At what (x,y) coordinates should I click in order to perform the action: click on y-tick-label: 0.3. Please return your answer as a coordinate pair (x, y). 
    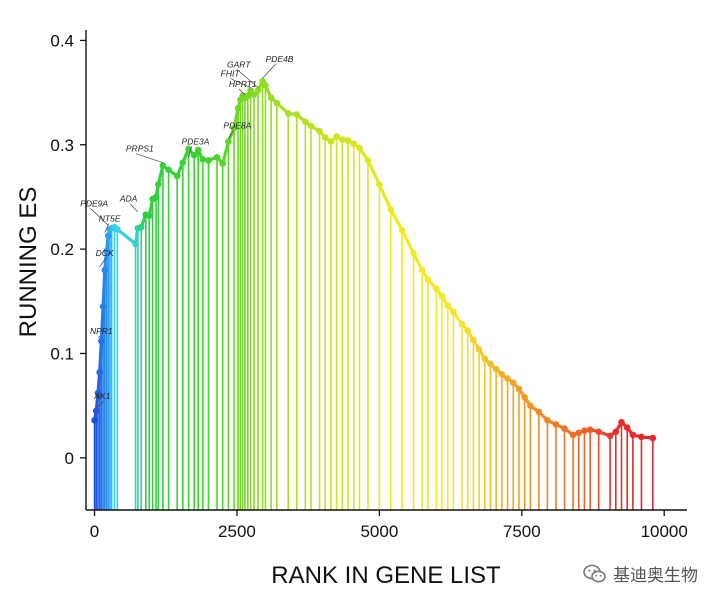
    Looking at the image, I should click on (62, 145).